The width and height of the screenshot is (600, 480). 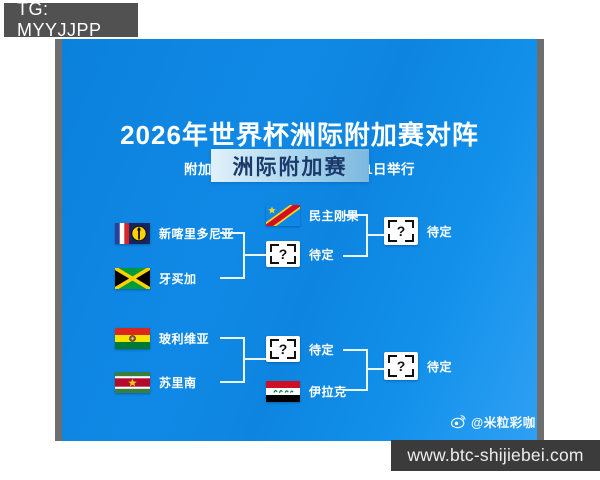 What do you see at coordinates (184, 338) in the screenshot?
I see `team-label: 玻利维亚` at bounding box center [184, 338].